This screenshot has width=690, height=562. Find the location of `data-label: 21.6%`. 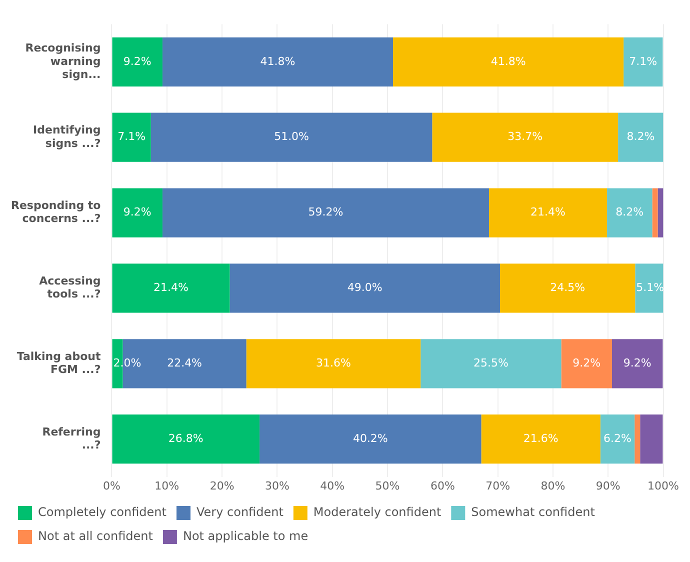

data-label: 21.6% is located at coordinates (540, 438).